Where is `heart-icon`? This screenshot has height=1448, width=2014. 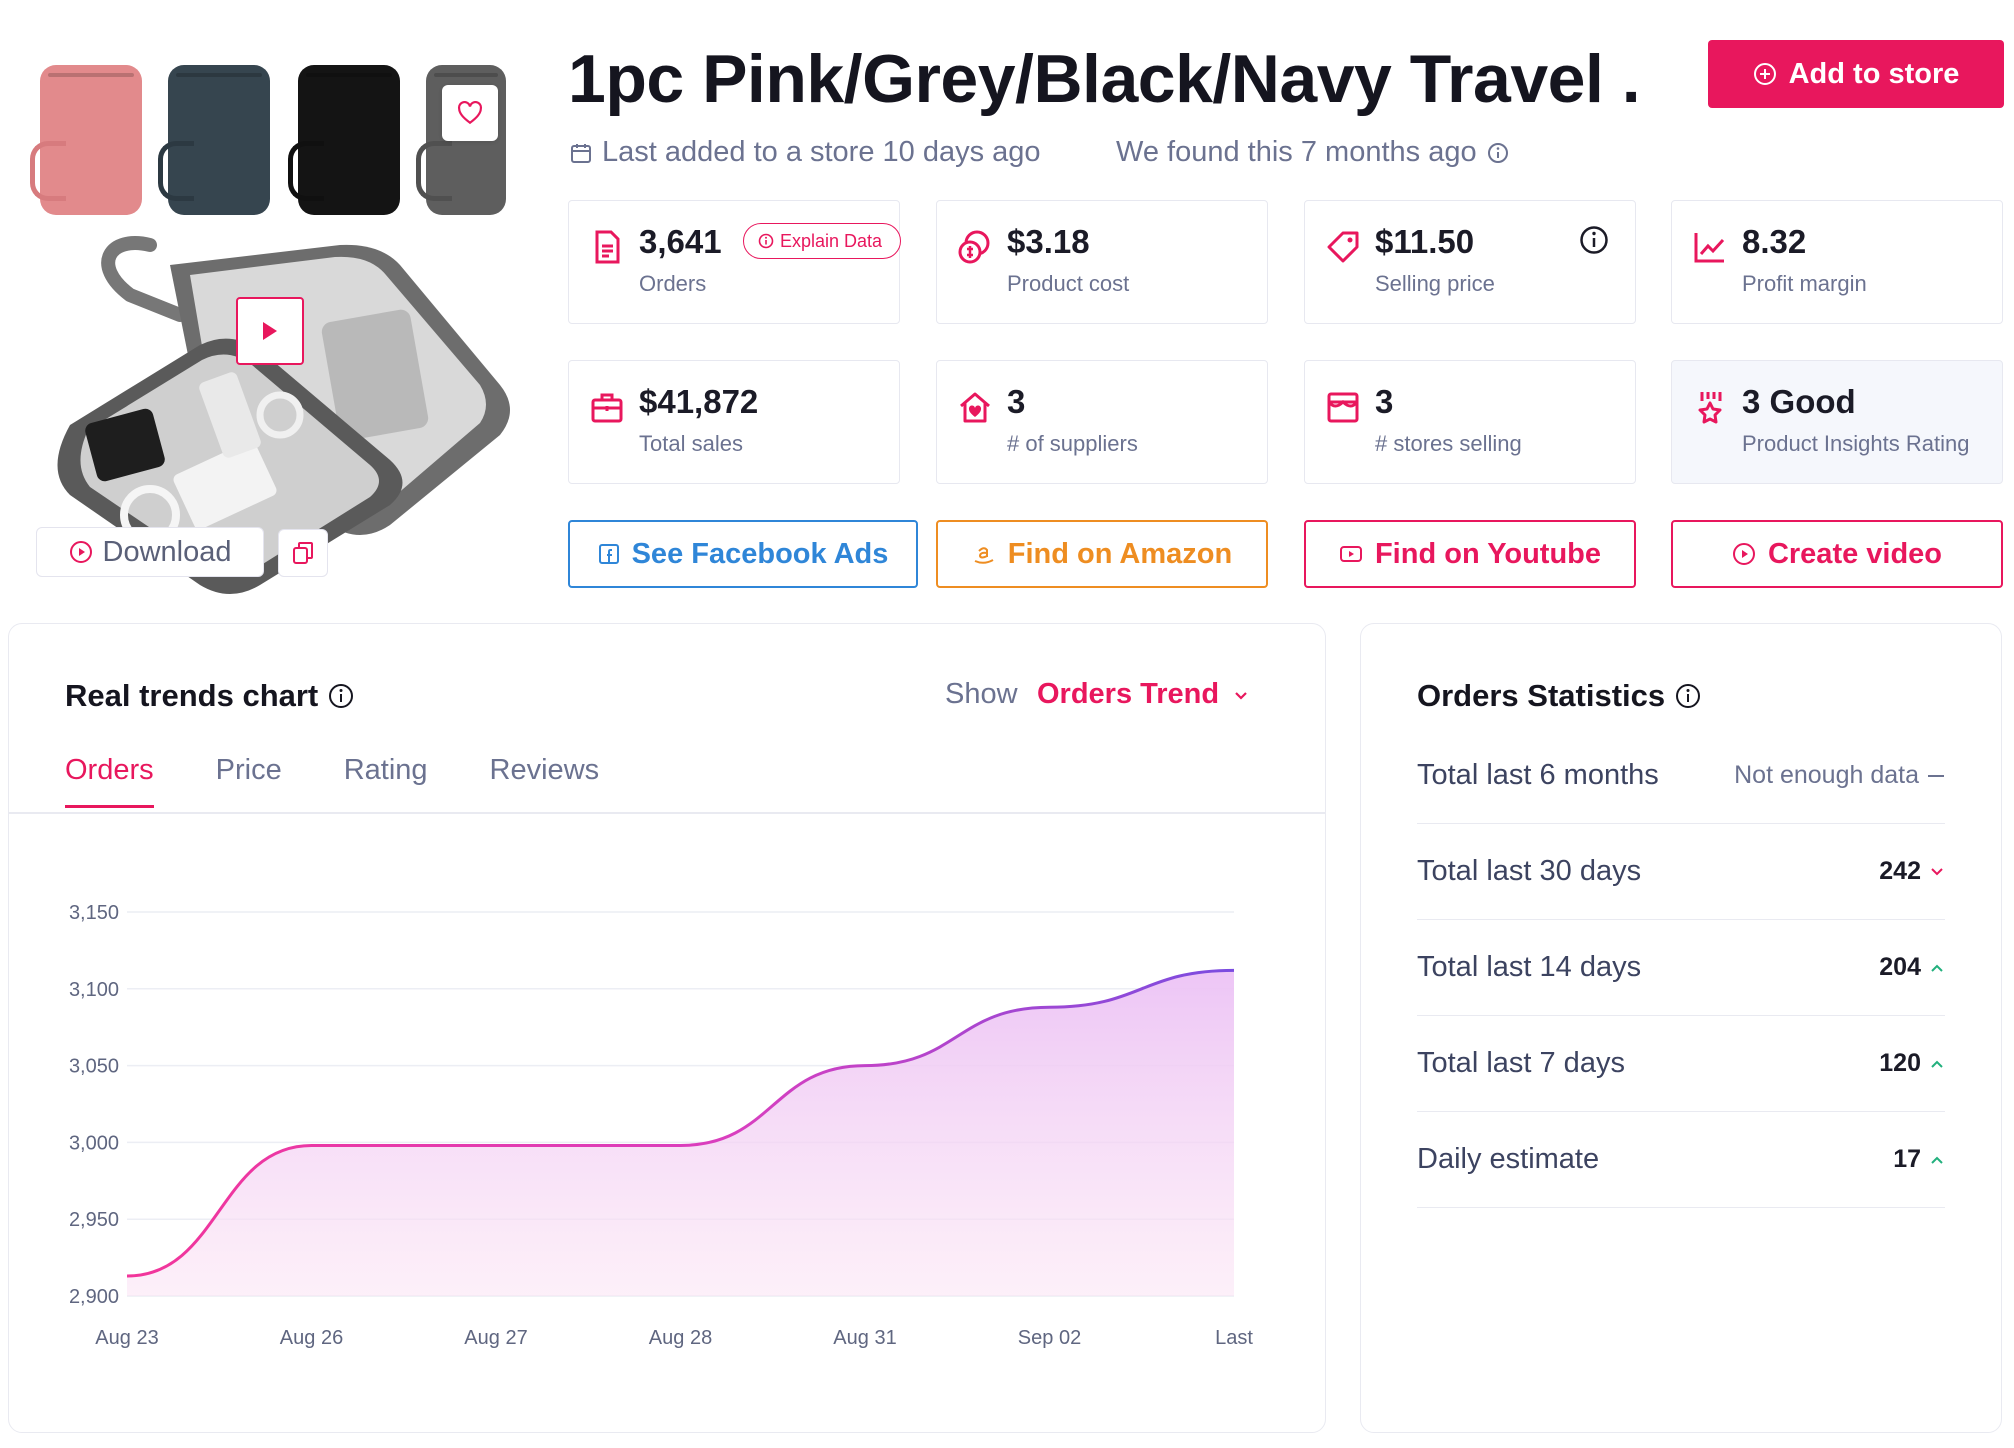
heart-icon is located at coordinates (470, 113).